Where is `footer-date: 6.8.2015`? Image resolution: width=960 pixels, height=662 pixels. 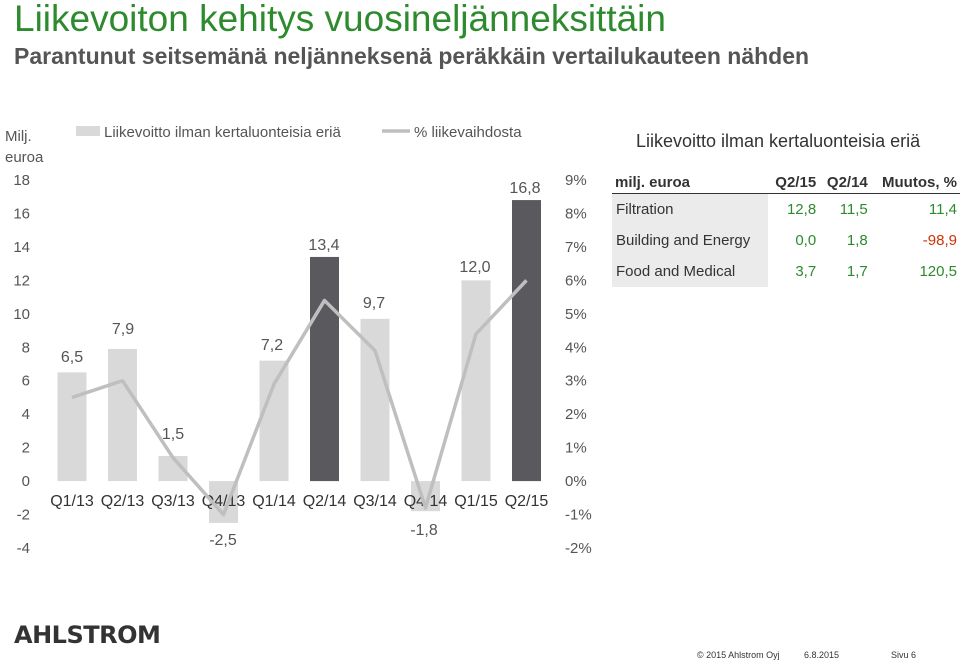
footer-date: 6.8.2015 is located at coordinates (822, 655).